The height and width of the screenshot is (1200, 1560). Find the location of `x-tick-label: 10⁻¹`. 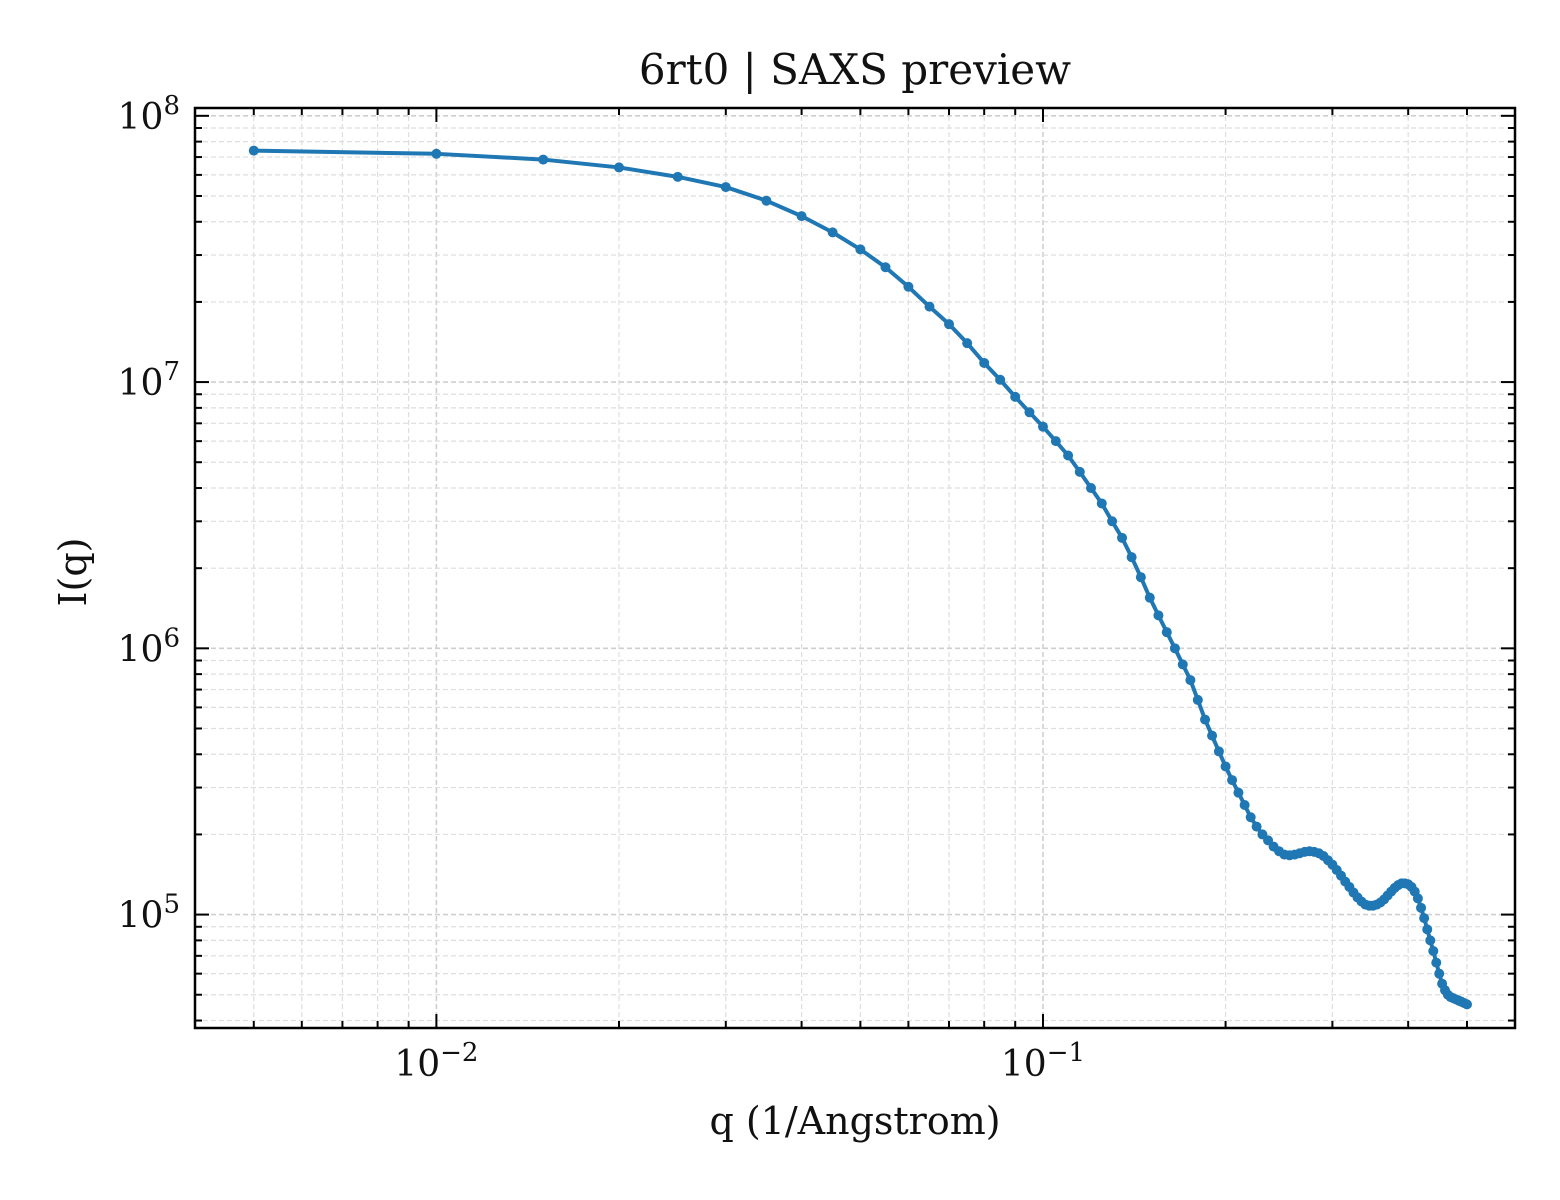

x-tick-label: 10⁻¹ is located at coordinates (1043, 1061).